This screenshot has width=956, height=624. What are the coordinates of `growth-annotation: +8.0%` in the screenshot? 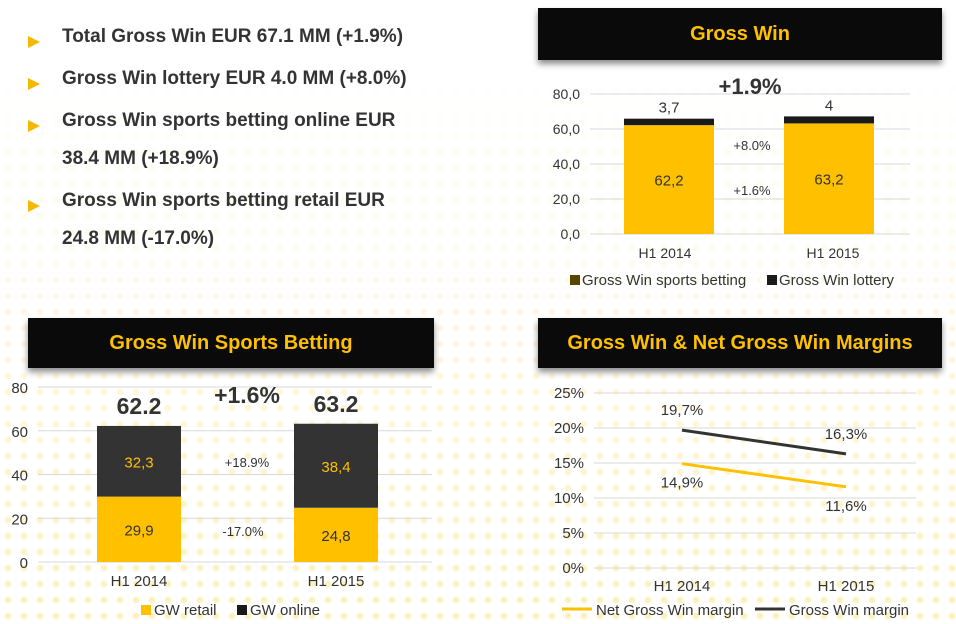 It's located at (752, 145).